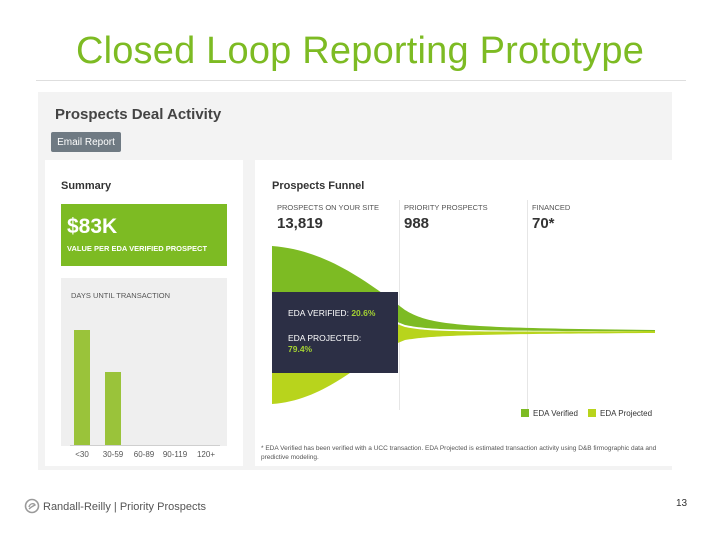 Image resolution: width=720 pixels, height=540 pixels. Describe the element at coordinates (335, 332) in the screenshot. I see `funnel-tooltip: EDA VERIFIED: 20.6% EDA PROJECTED: 79.4%` at that location.